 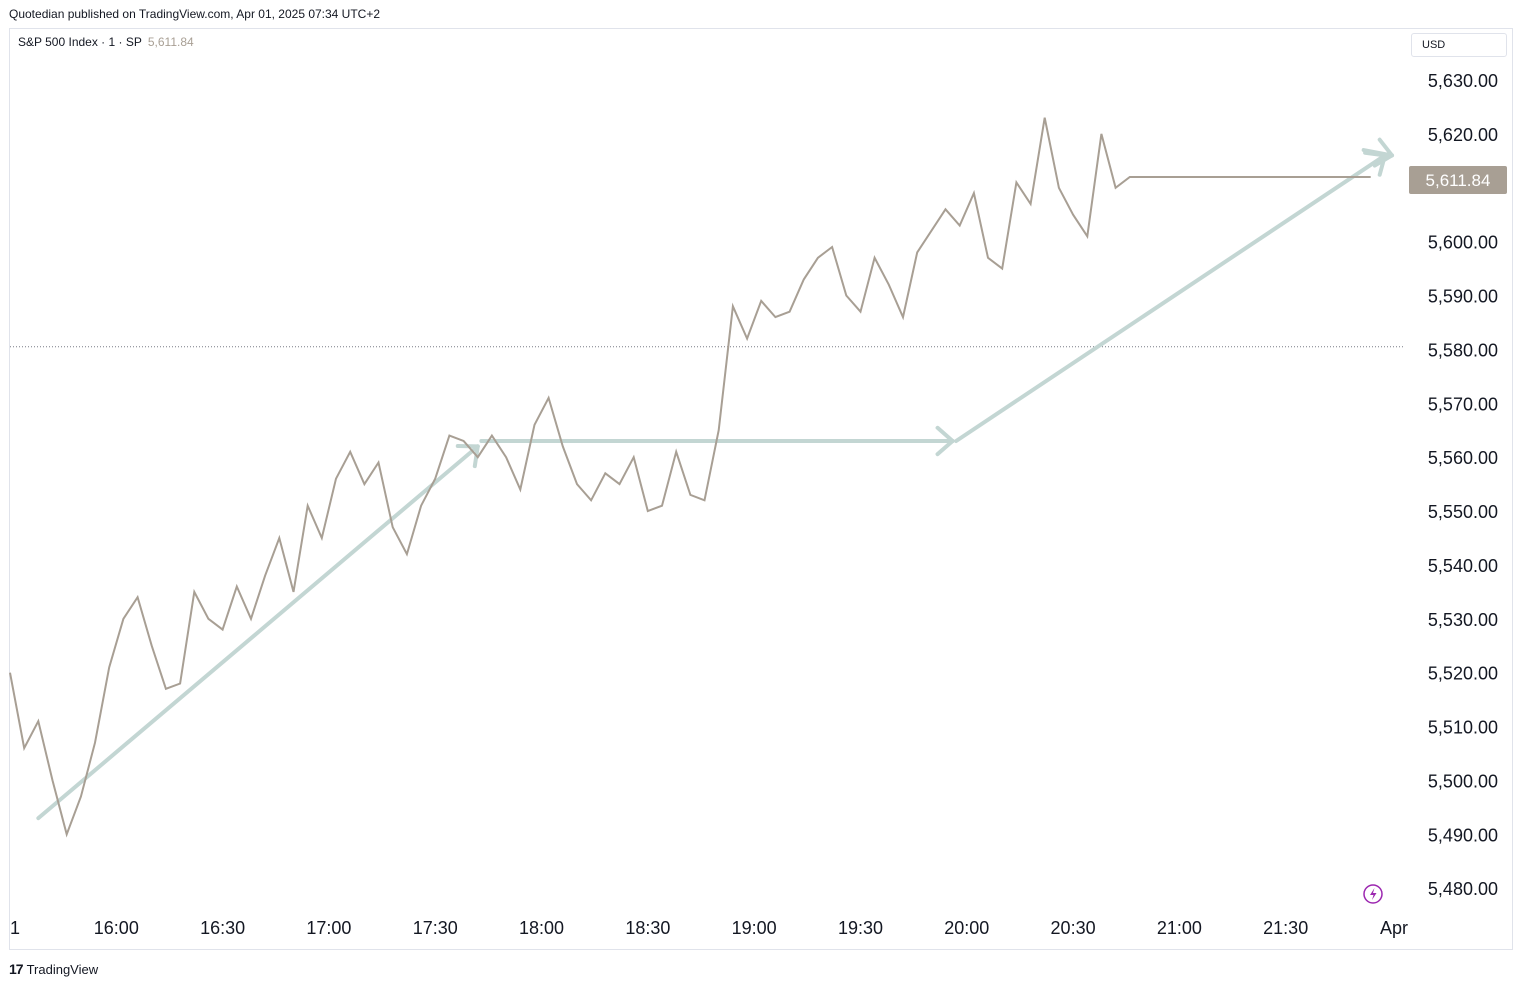 I want to click on x-tick-label: 21:00, so click(x=1179, y=928).